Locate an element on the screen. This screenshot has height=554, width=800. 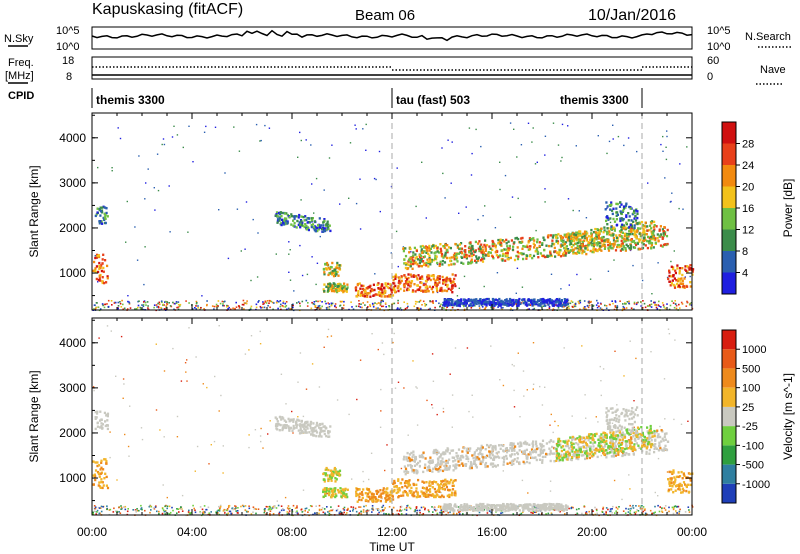
cpid-segment-label: themis 3300 is located at coordinates (130, 100).